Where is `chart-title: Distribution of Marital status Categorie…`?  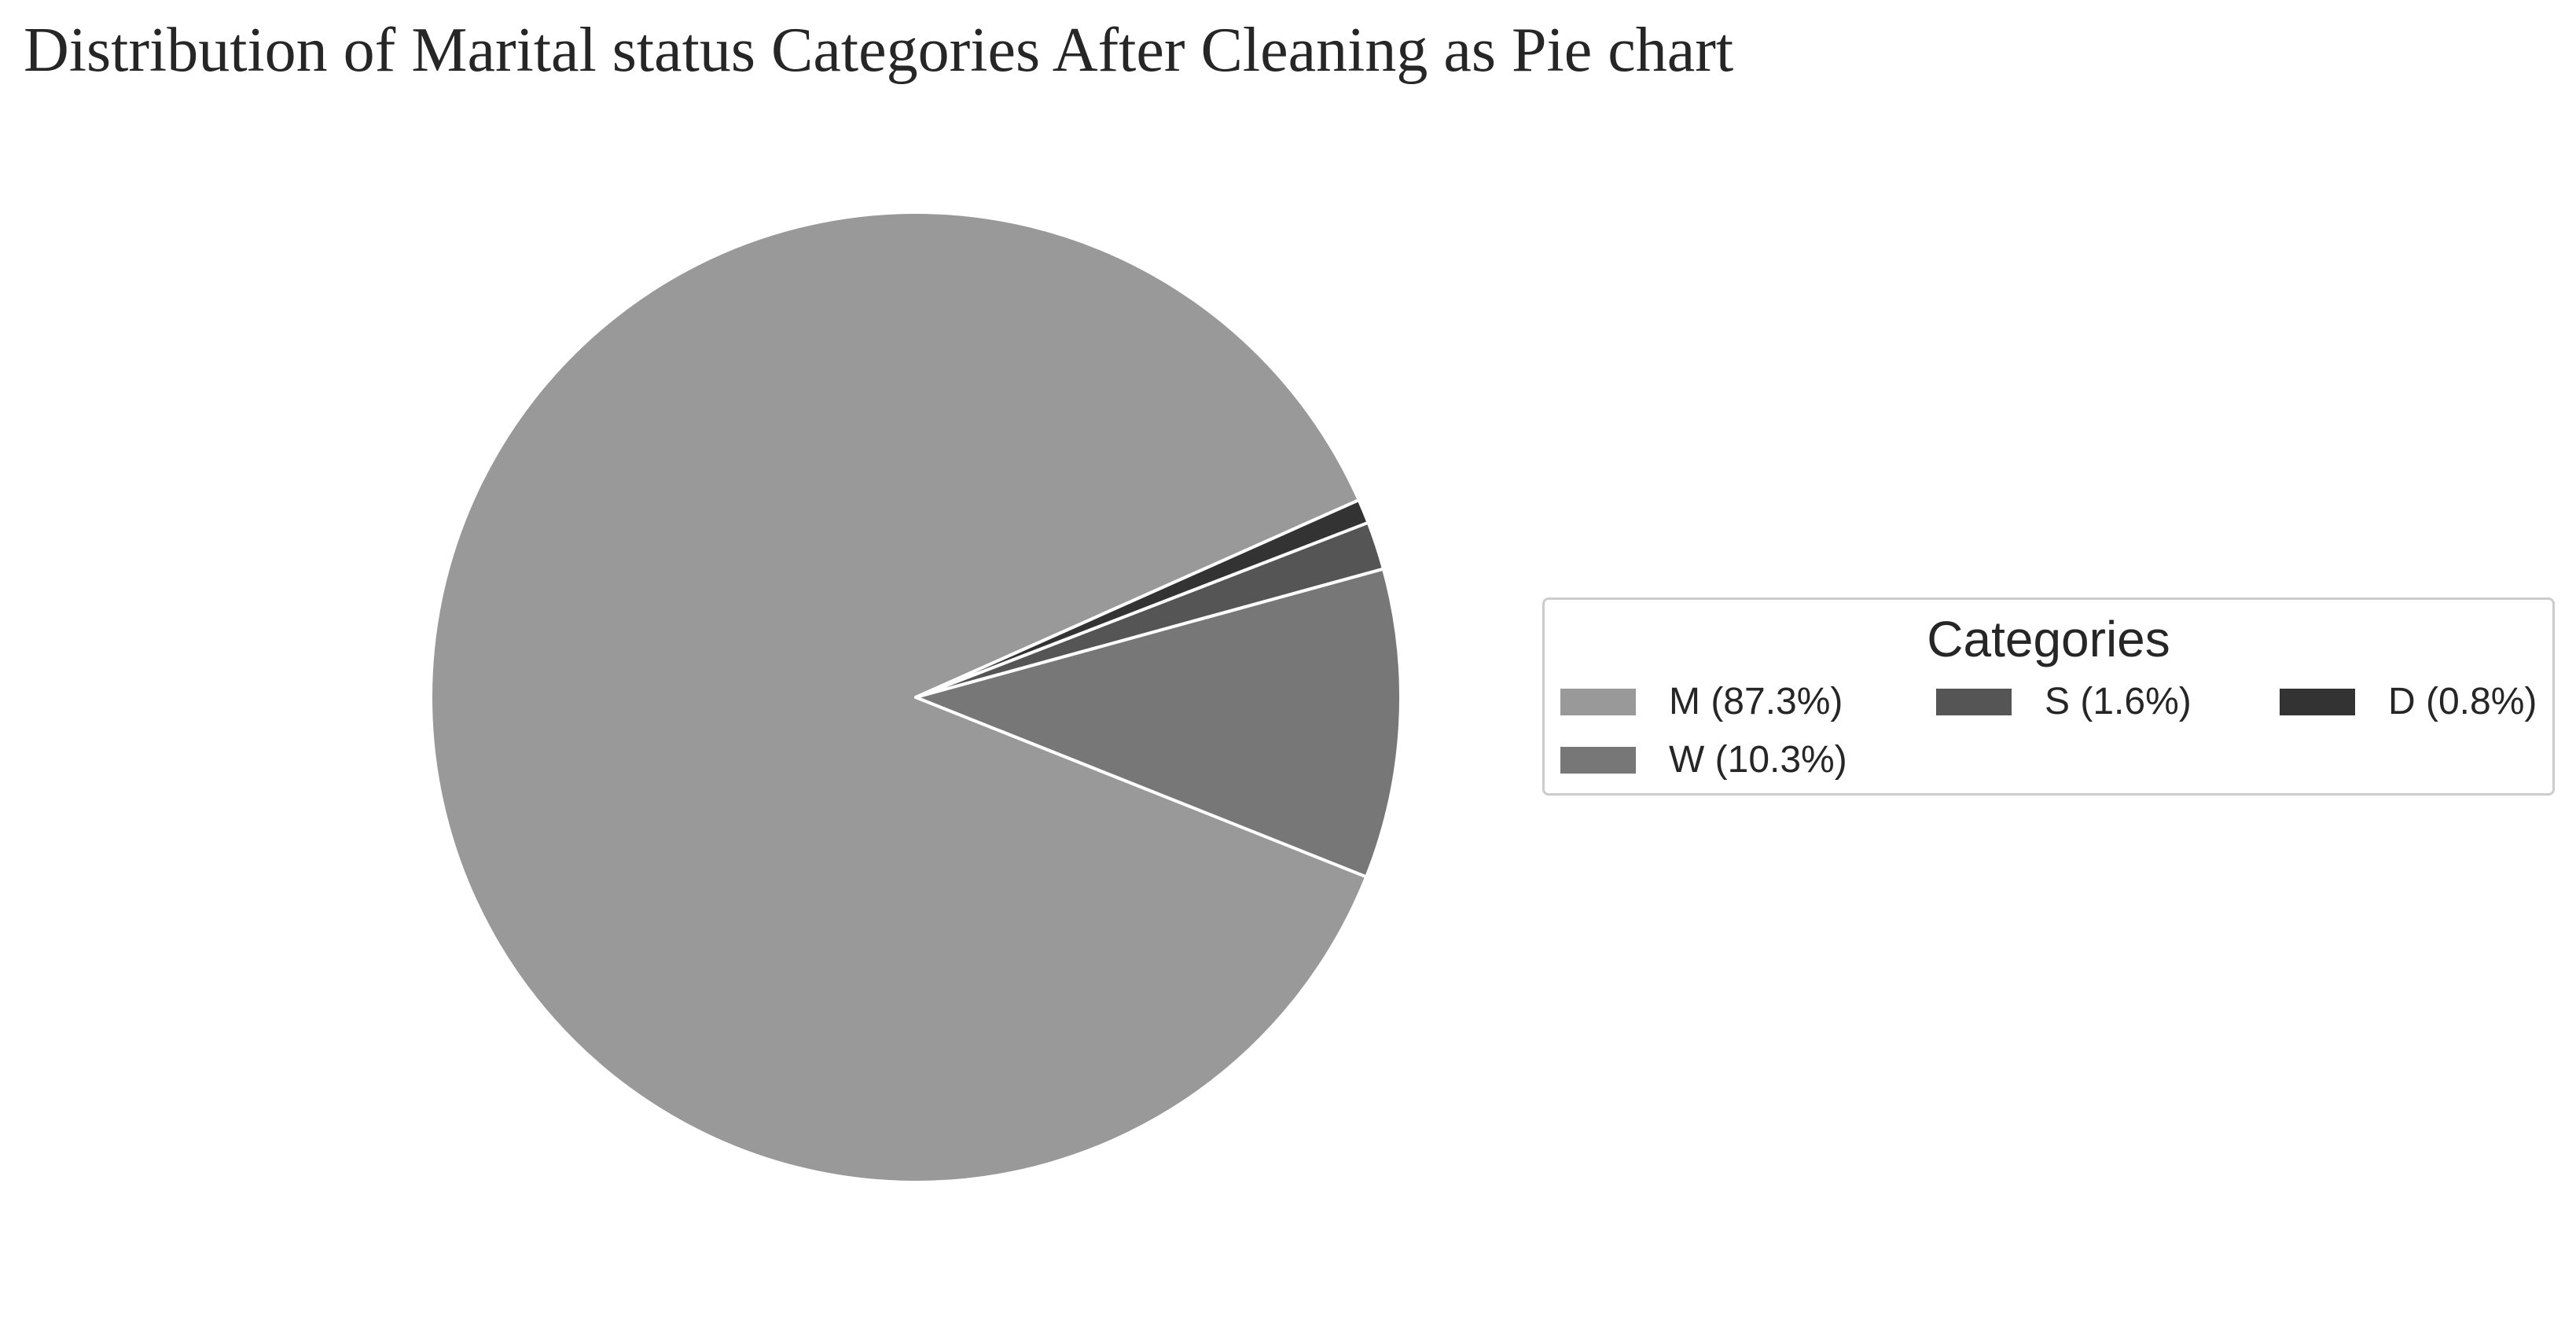 chart-title: Distribution of Marital status Categorie… is located at coordinates (879, 50).